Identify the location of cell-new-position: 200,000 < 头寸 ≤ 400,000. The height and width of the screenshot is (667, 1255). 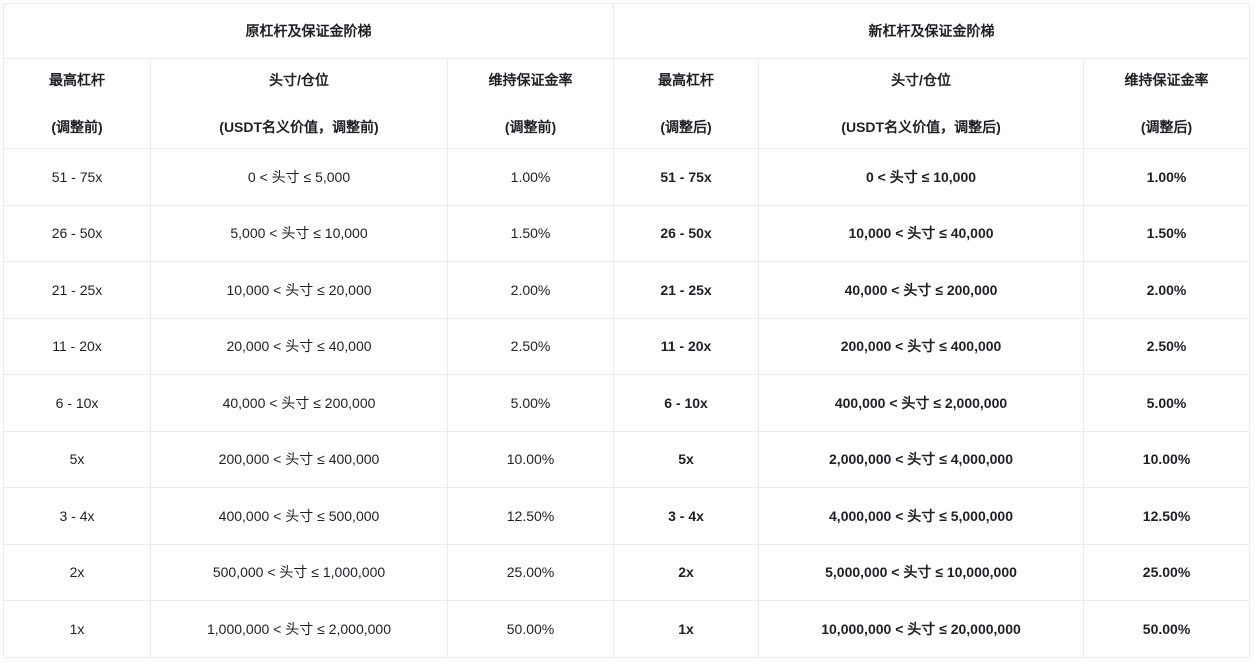
(921, 346).